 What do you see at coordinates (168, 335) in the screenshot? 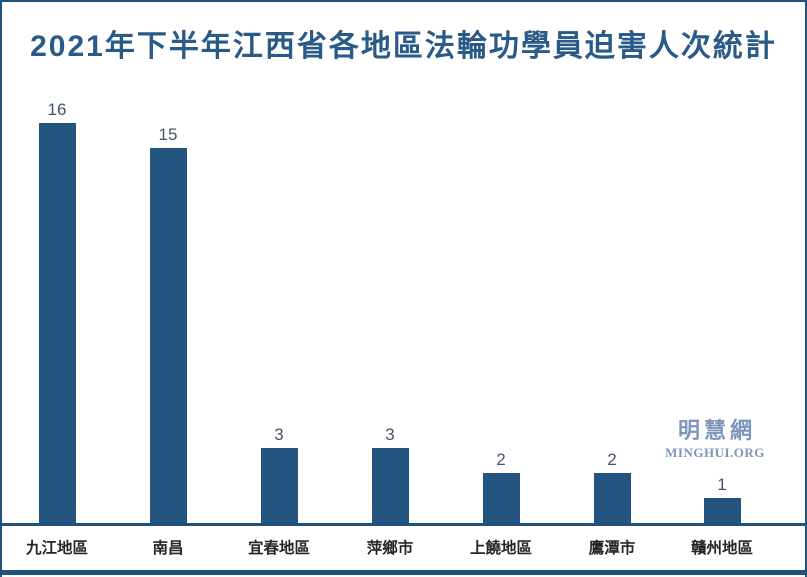
I see `bar-南昌` at bounding box center [168, 335].